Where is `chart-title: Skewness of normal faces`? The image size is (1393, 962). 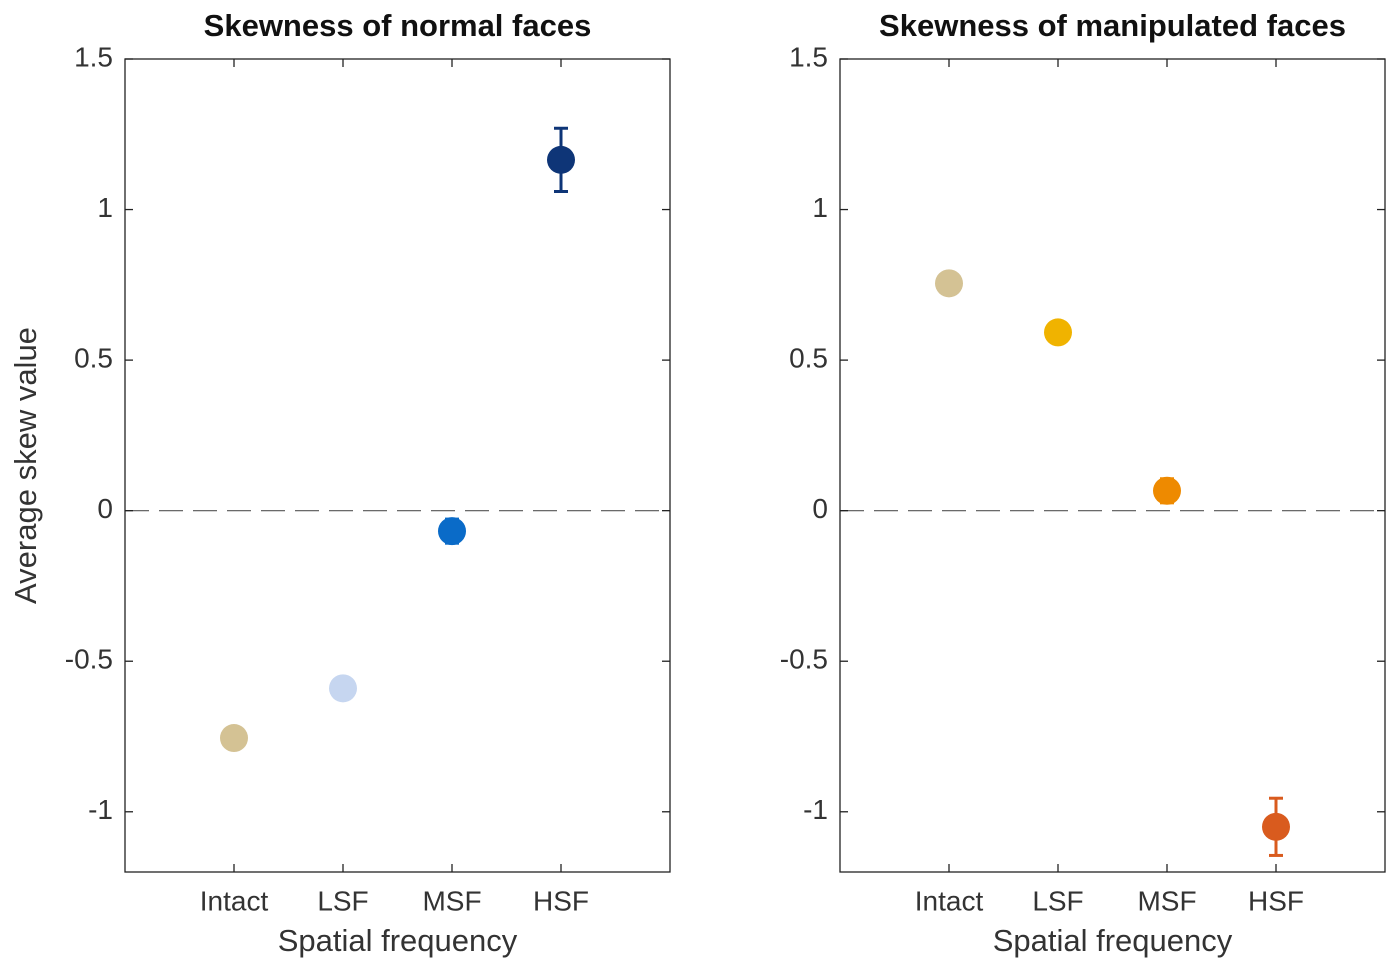
chart-title: Skewness of normal faces is located at coordinates (398, 25).